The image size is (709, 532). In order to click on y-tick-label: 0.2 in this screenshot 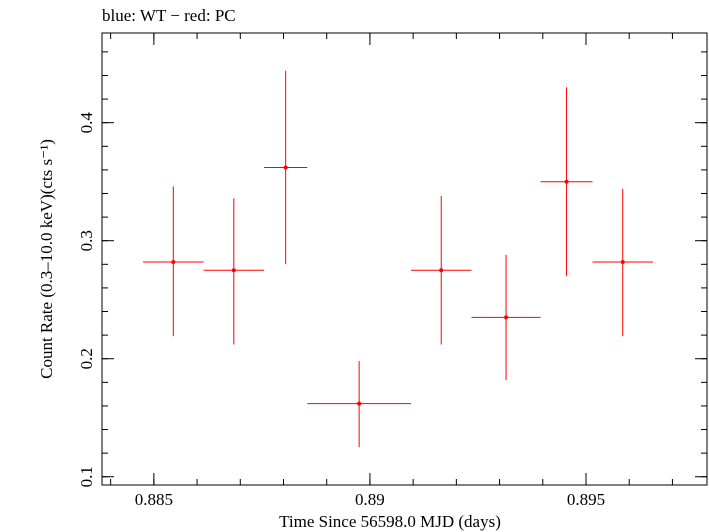, I will do `click(86, 358)`.